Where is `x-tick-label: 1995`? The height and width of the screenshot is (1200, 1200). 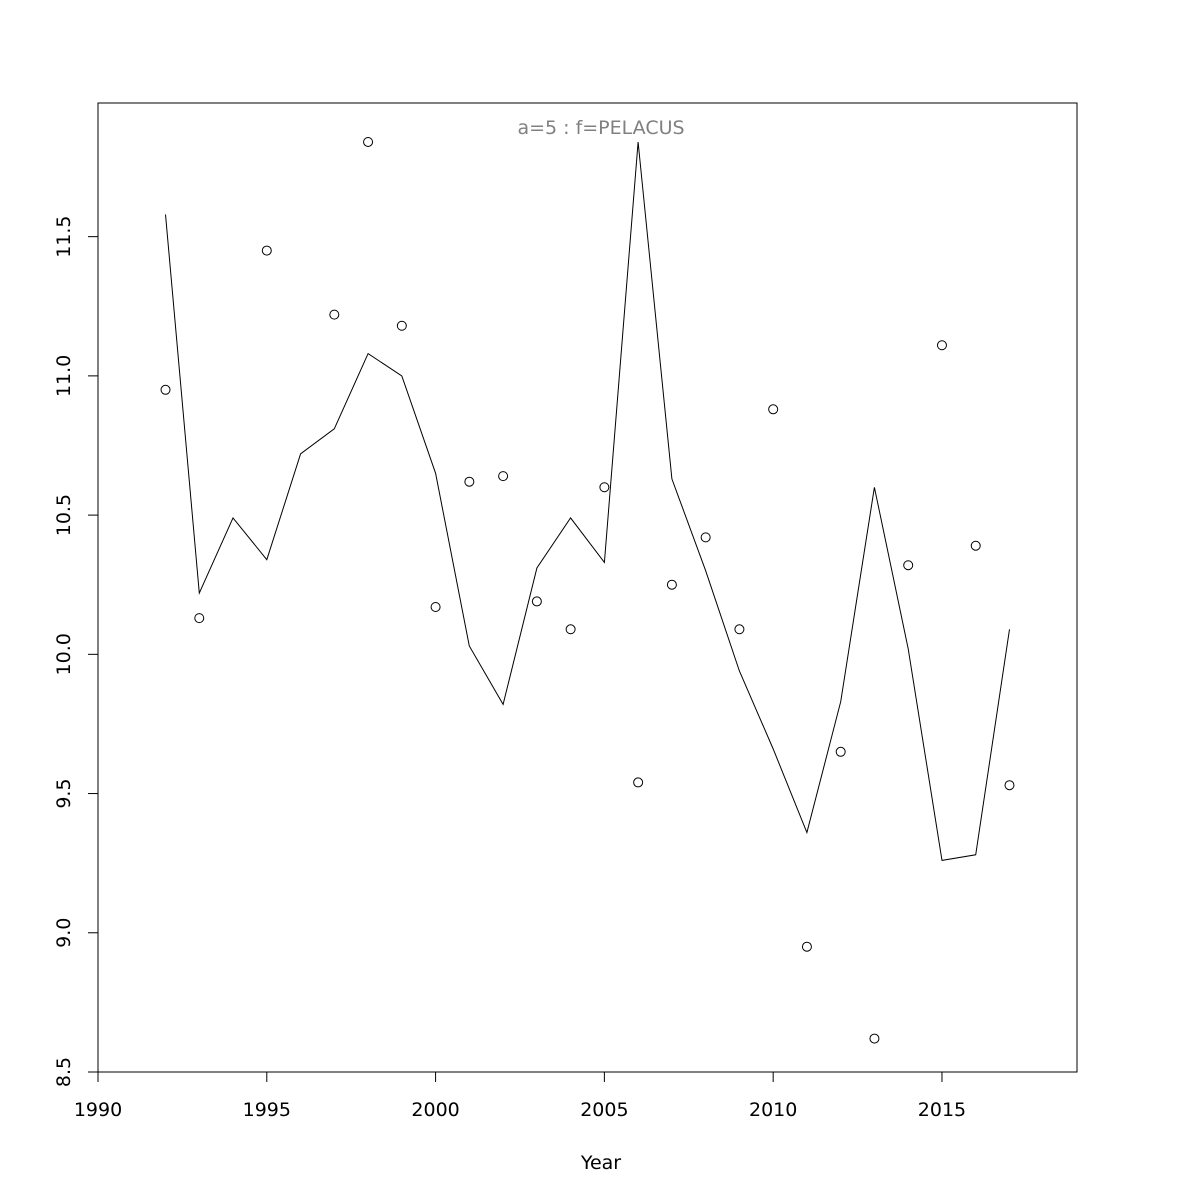
x-tick-label: 1995 is located at coordinates (267, 1110).